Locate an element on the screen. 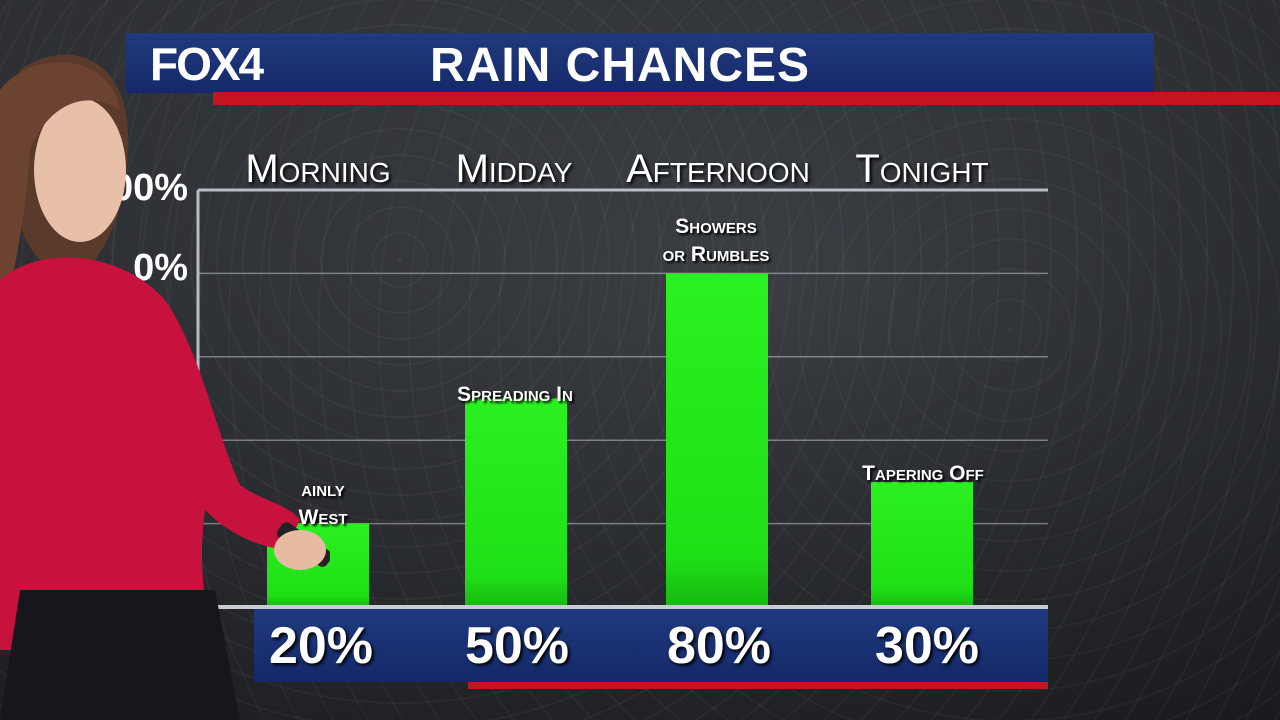 This screenshot has height=720, width=1280. header-red-stripe is located at coordinates (746, 98).